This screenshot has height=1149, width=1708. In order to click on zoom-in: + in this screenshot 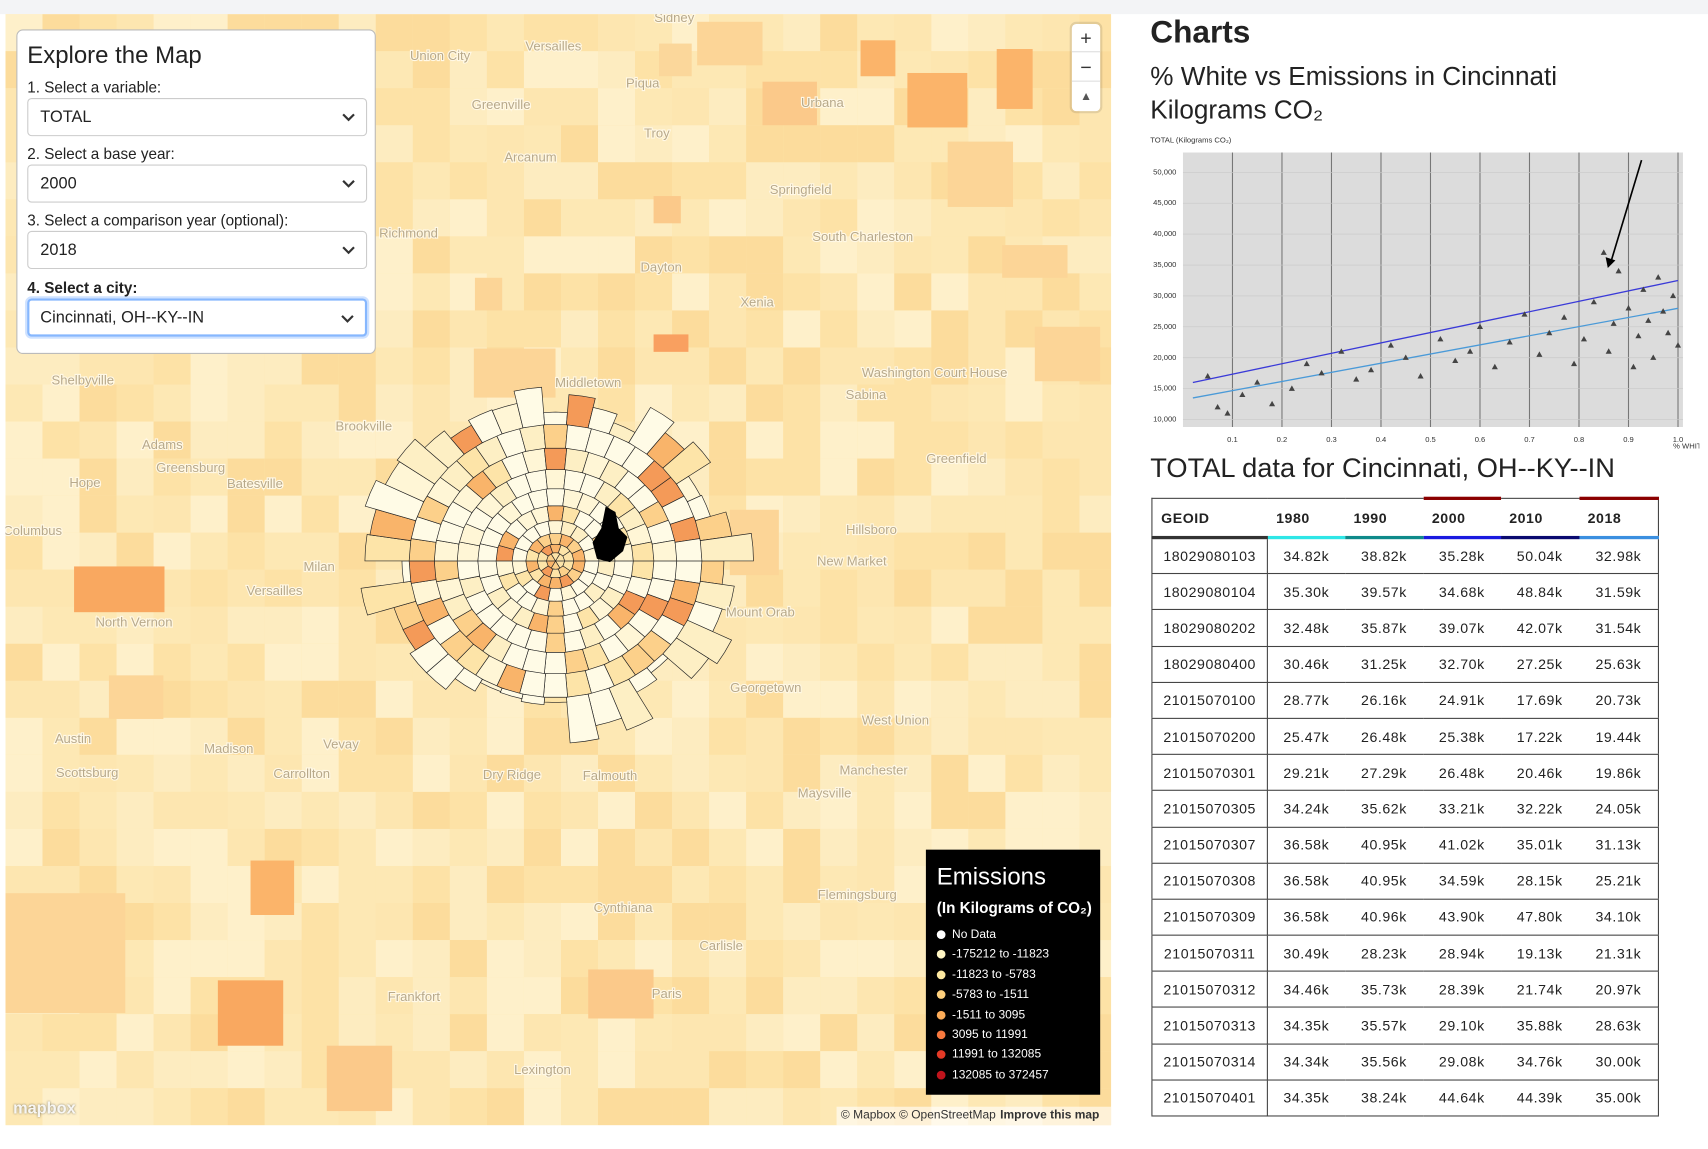, I will do `click(1086, 38)`.